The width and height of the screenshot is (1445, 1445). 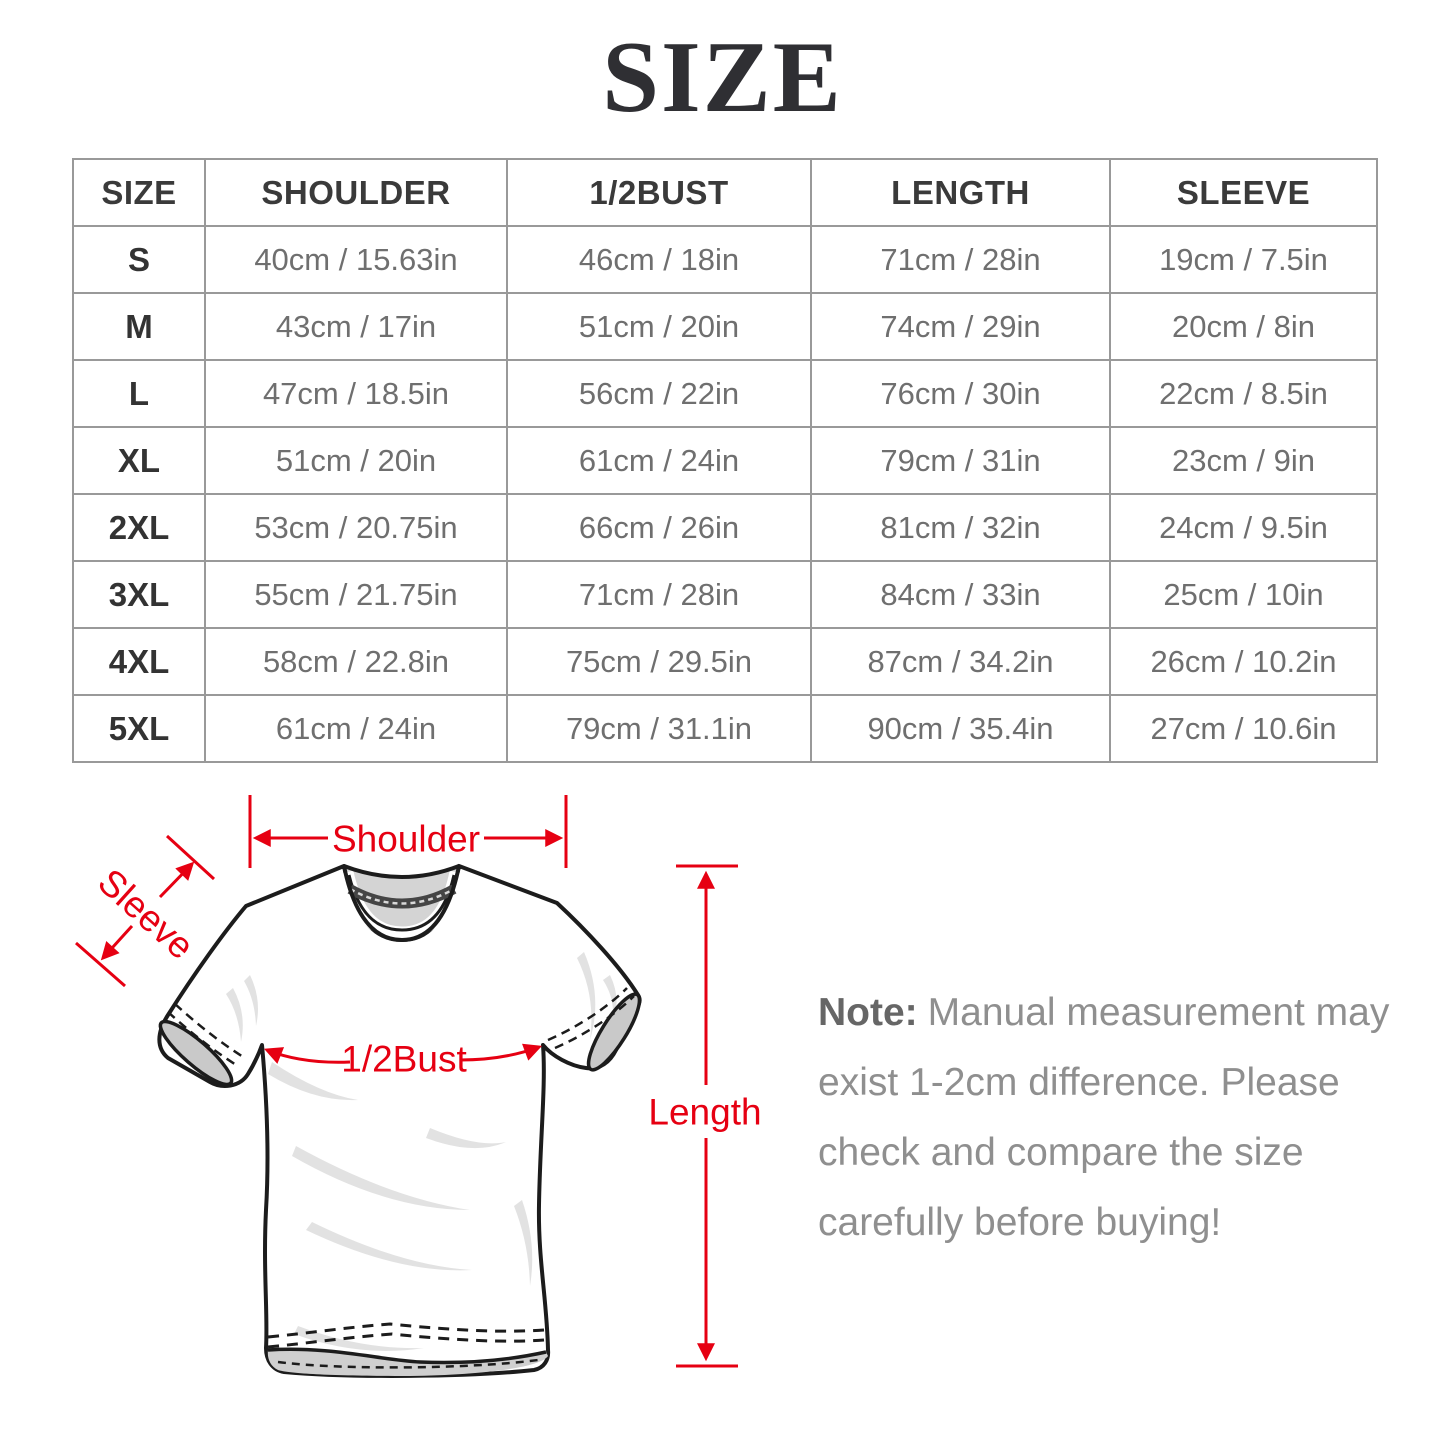 What do you see at coordinates (960, 259) in the screenshot?
I see `cell-length: 71cm / 28in` at bounding box center [960, 259].